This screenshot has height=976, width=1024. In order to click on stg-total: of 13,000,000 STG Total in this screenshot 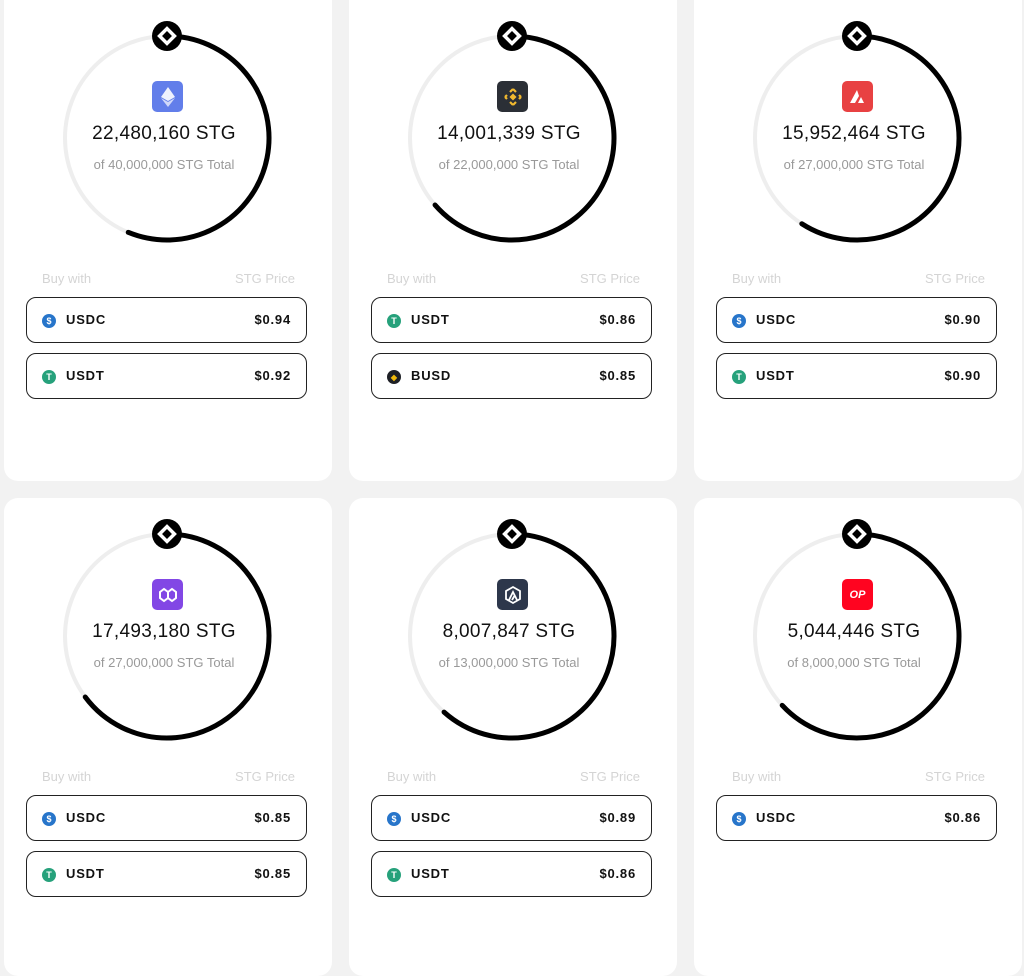, I will do `click(509, 662)`.